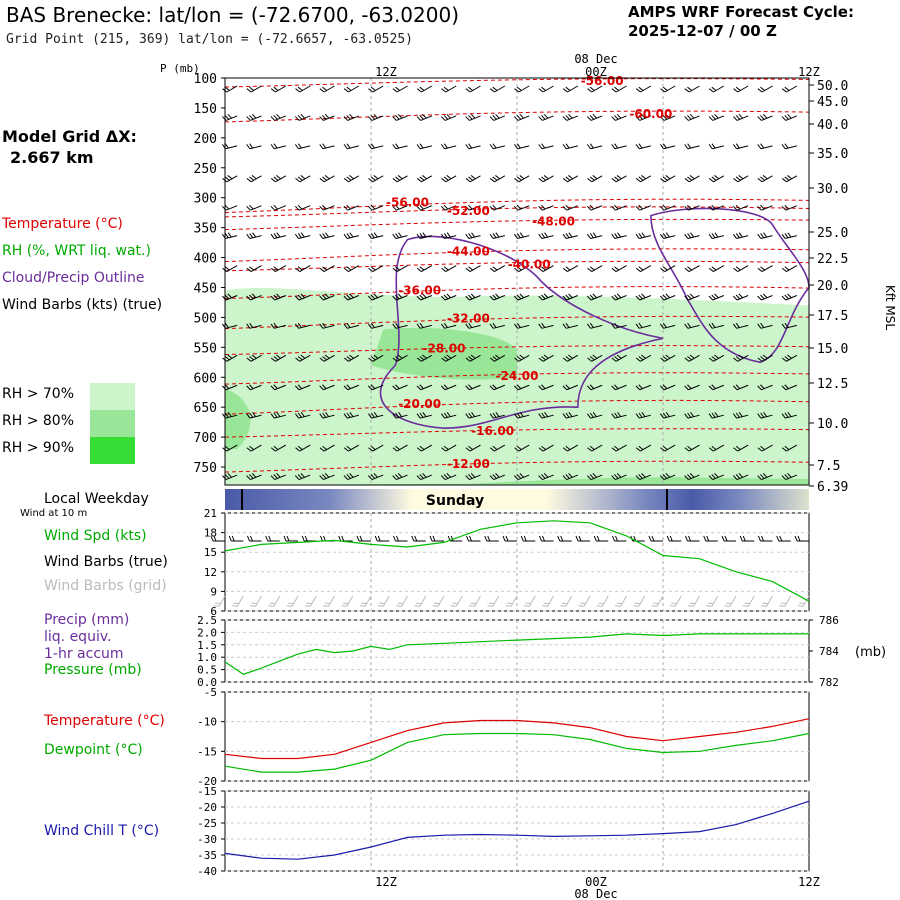  What do you see at coordinates (444, 353) in the screenshot?
I see `rh80-region` at bounding box center [444, 353].